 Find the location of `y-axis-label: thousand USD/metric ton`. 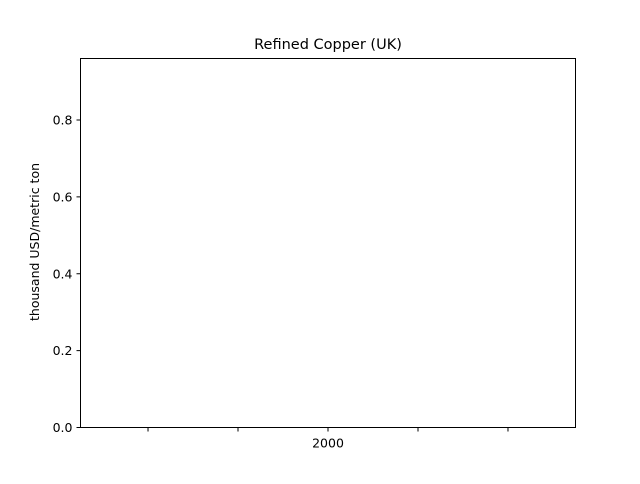

y-axis-label: thousand USD/metric ton is located at coordinates (34, 242).